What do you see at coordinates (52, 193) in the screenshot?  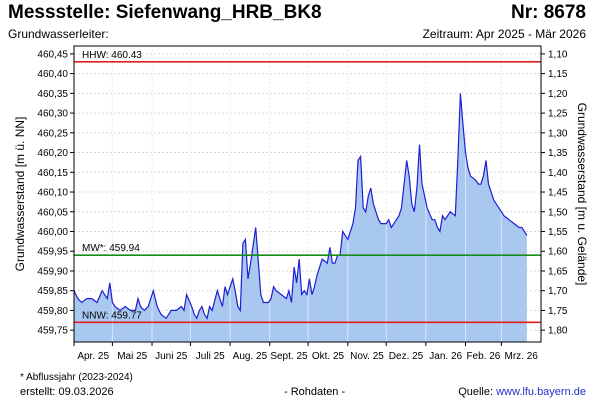 I see `y-tick-label-left: 460,10` at bounding box center [52, 193].